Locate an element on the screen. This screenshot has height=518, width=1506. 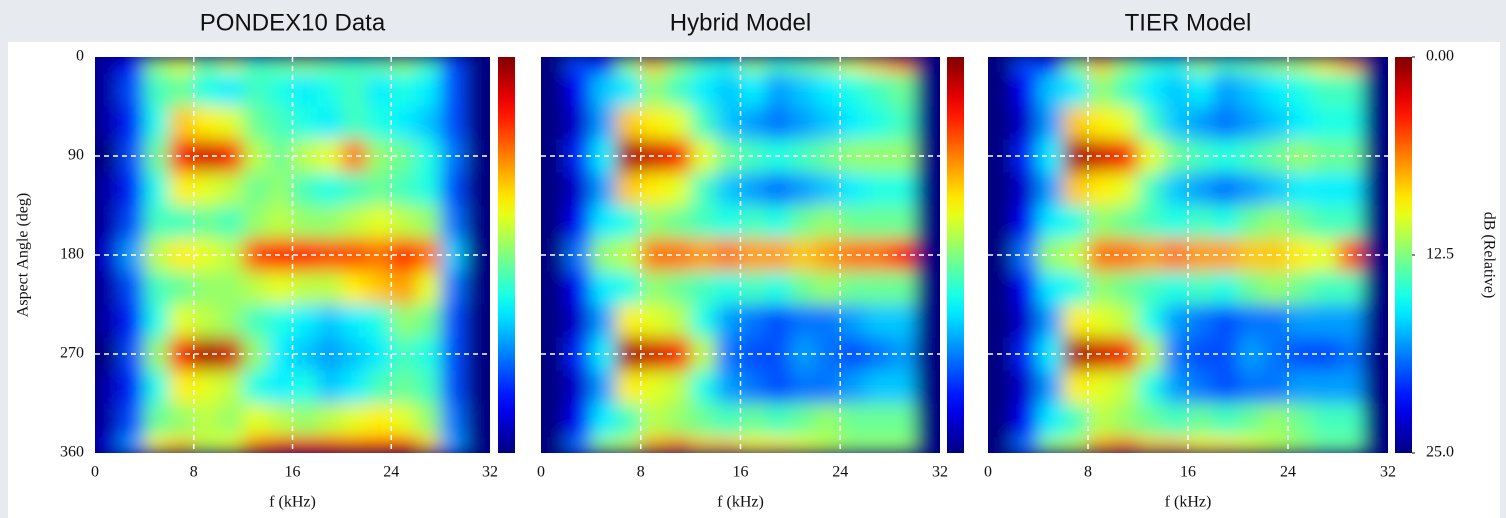
colorbar-tick-label: 0.00 is located at coordinates (1440, 56).